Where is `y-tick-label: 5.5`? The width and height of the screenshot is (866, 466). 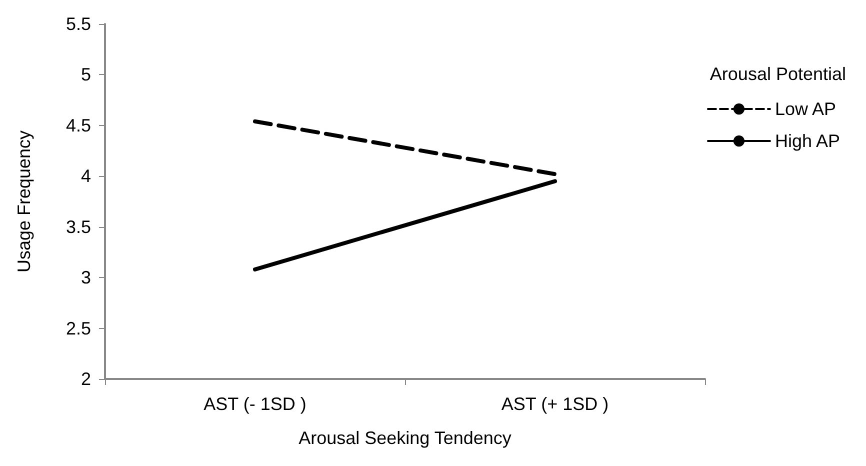
y-tick-label: 5.5 is located at coordinates (78, 24).